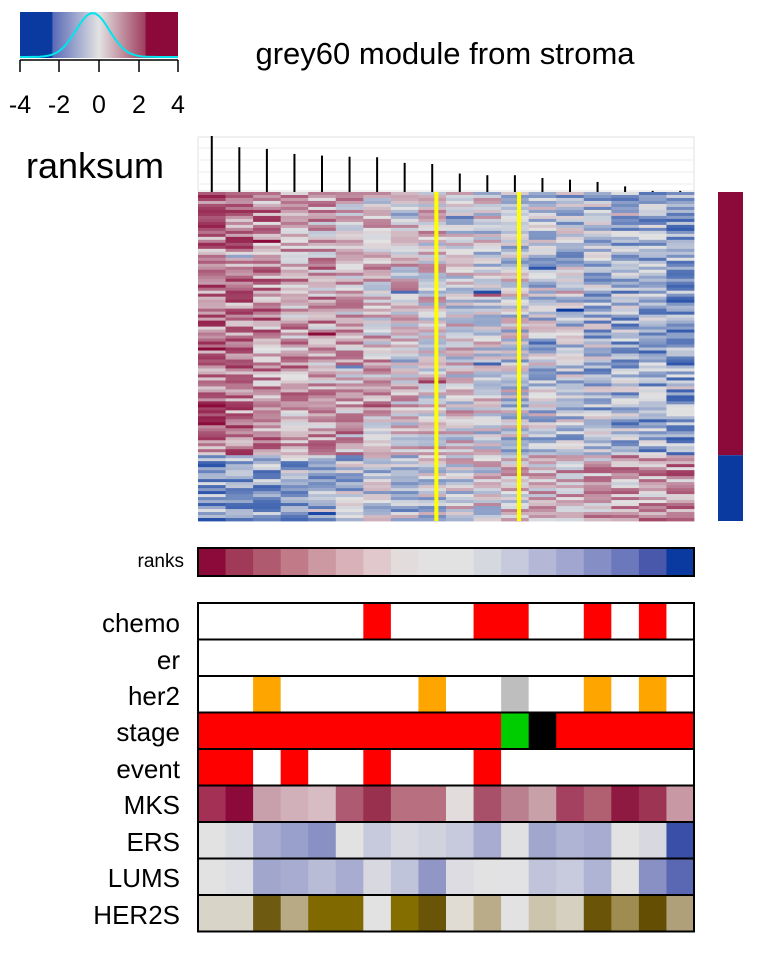 Image resolution: width=768 pixels, height=960 pixels. Describe the element at coordinates (487, 694) in the screenshot. I see `track-cell-her2` at that location.